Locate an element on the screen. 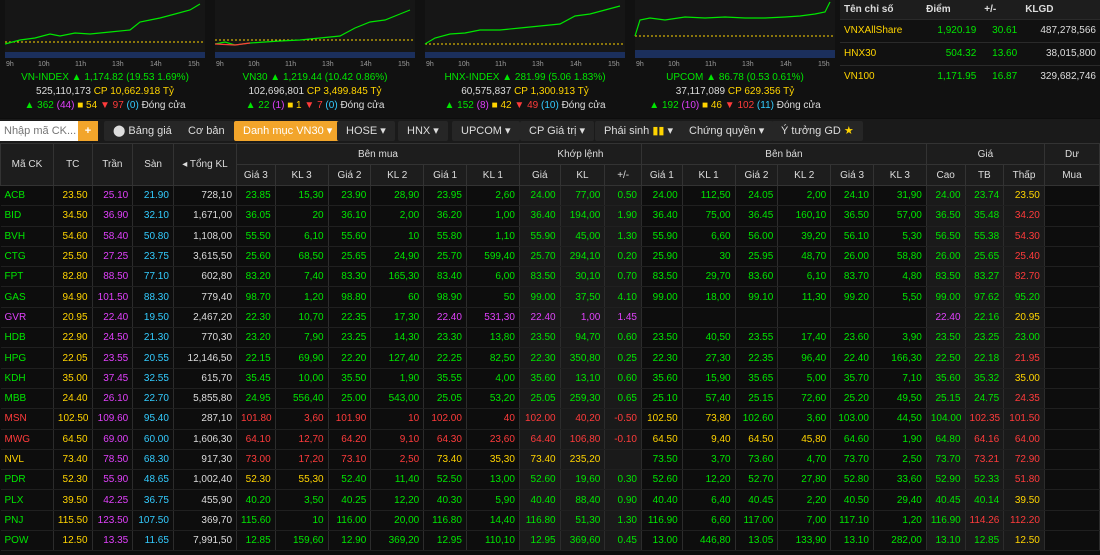 The image size is (1100, 555). subheader-low: Thấp is located at coordinates (1024, 175).